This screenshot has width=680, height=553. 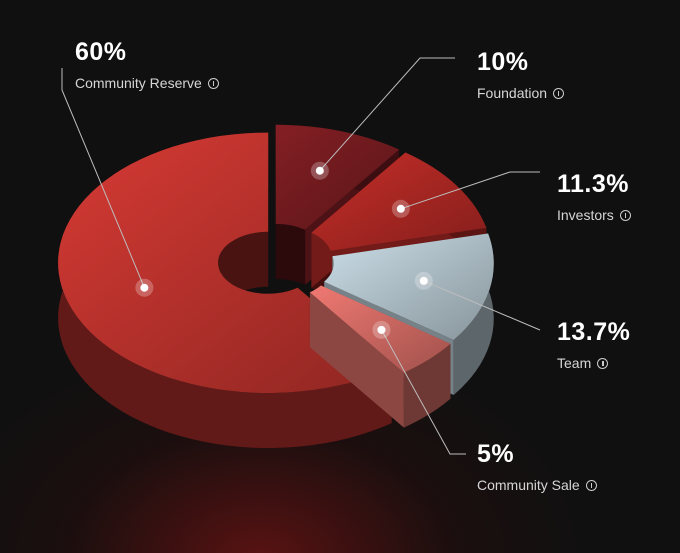 I want to click on percent-label: 10%, so click(x=503, y=62).